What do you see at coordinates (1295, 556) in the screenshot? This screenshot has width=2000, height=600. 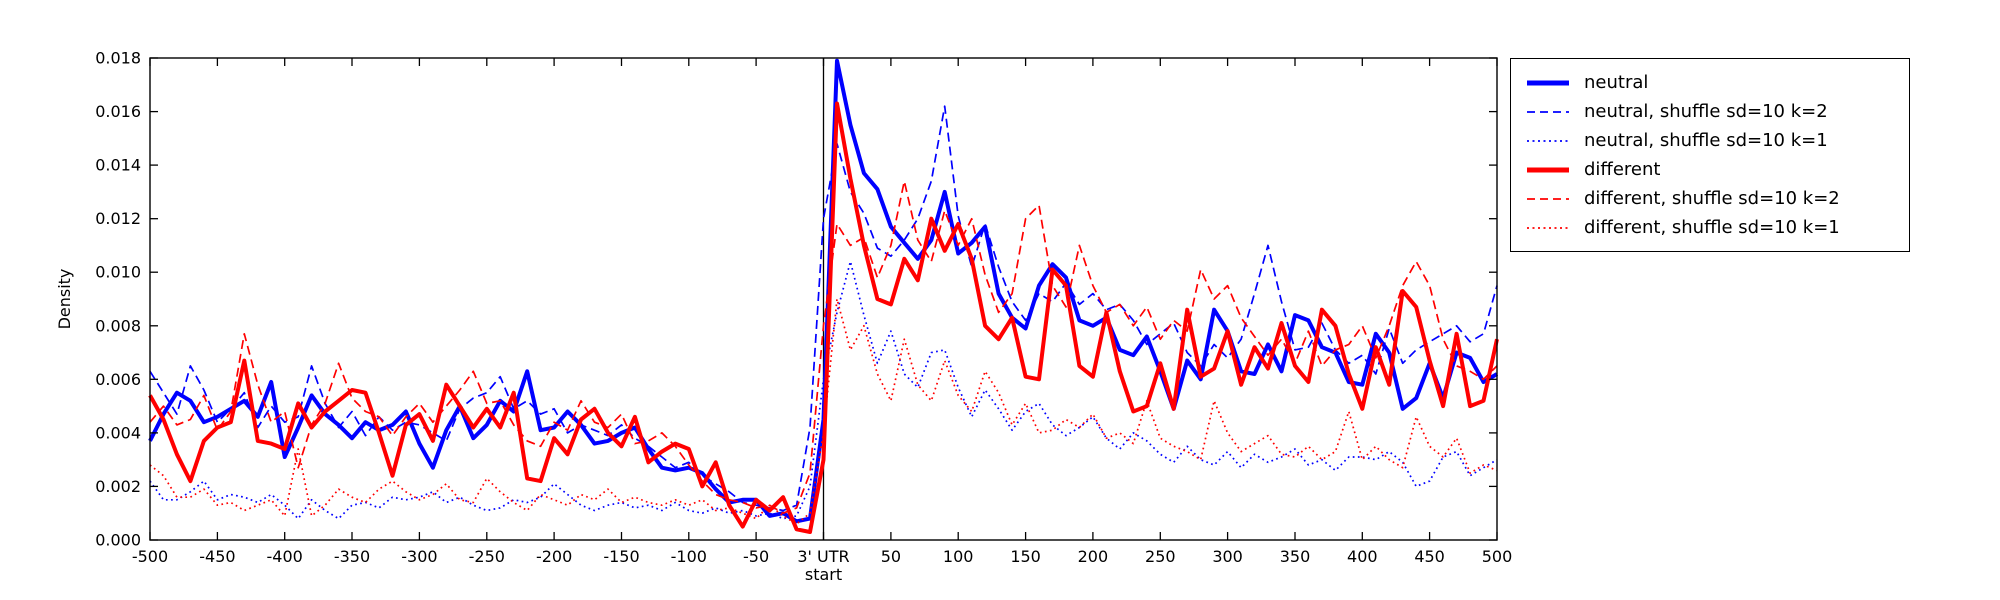 I see `x-tick-label: 350` at bounding box center [1295, 556].